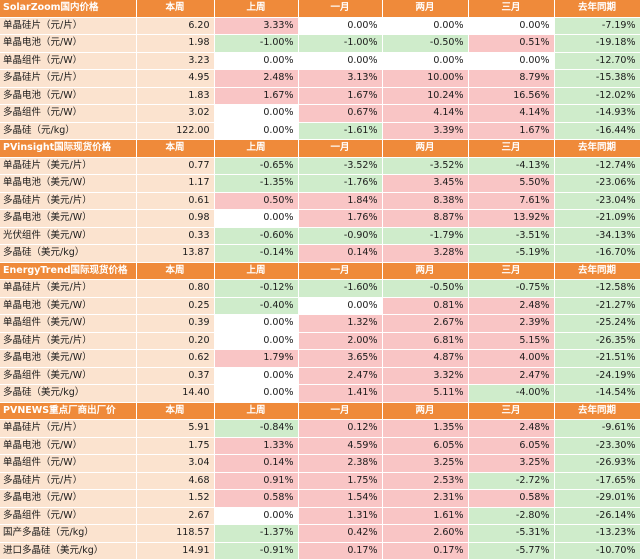 The height and width of the screenshot is (560, 640). What do you see at coordinates (597, 253) in the screenshot?
I see `change-percent-cell: -16.70%` at bounding box center [597, 253].